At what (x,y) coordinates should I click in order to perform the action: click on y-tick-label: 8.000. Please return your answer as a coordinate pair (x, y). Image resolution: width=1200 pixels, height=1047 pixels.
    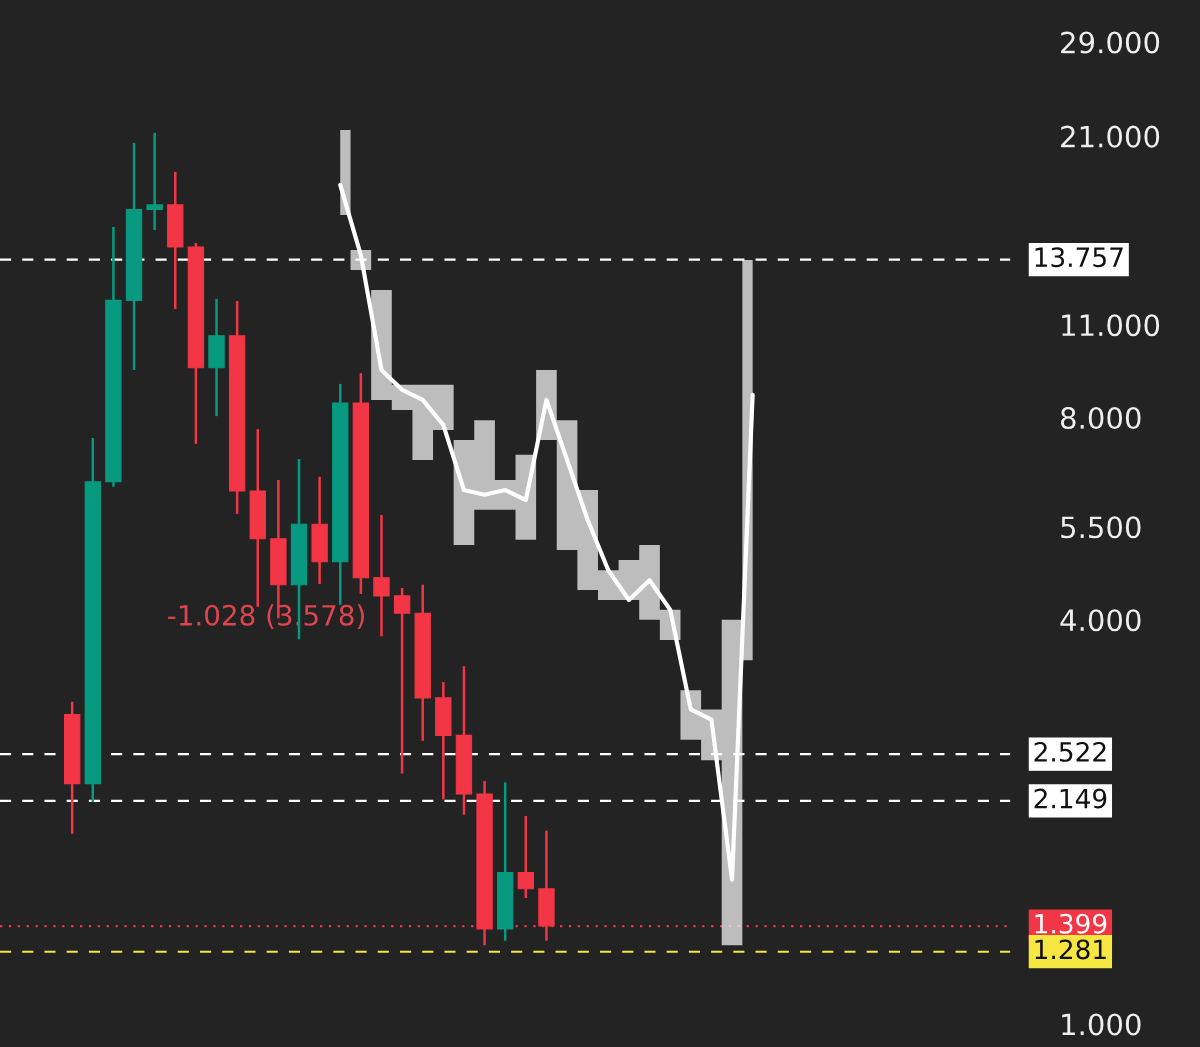
    Looking at the image, I should click on (1100, 418).